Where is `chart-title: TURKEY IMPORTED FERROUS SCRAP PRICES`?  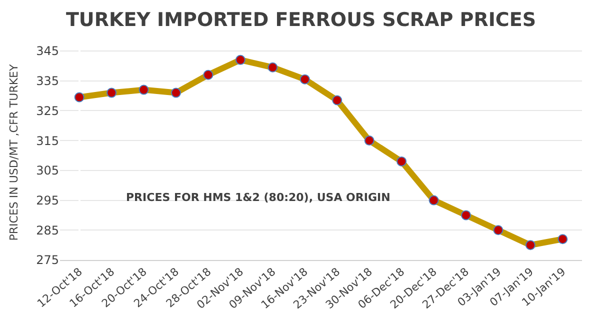 chart-title: TURKEY IMPORTED FERROUS SCRAP PRICES is located at coordinates (301, 20).